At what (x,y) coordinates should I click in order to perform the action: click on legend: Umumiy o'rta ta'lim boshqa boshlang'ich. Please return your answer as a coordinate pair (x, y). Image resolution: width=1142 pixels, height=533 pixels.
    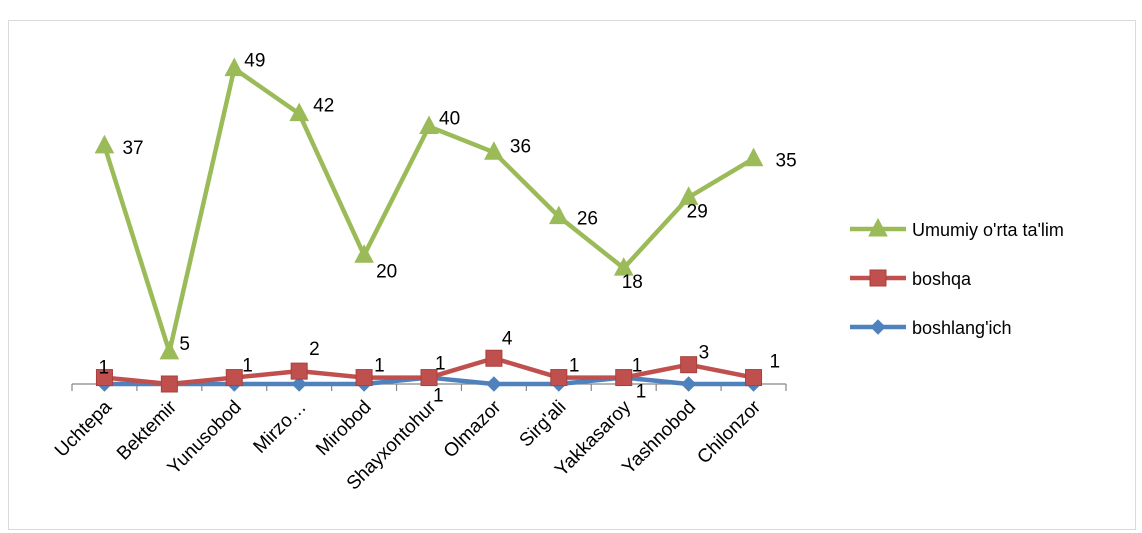
    Looking at the image, I should click on (957, 277).